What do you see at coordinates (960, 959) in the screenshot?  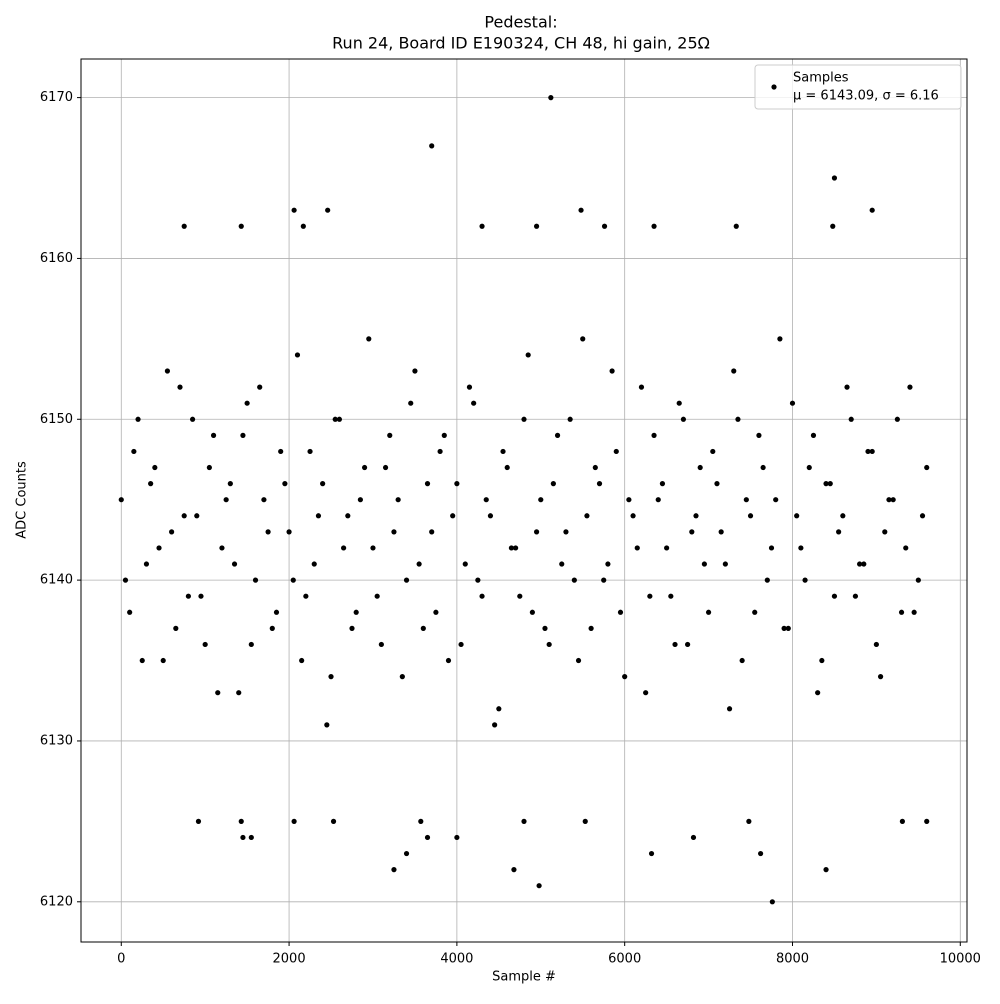 I see `x-tick-label: 10000` at bounding box center [960, 959].